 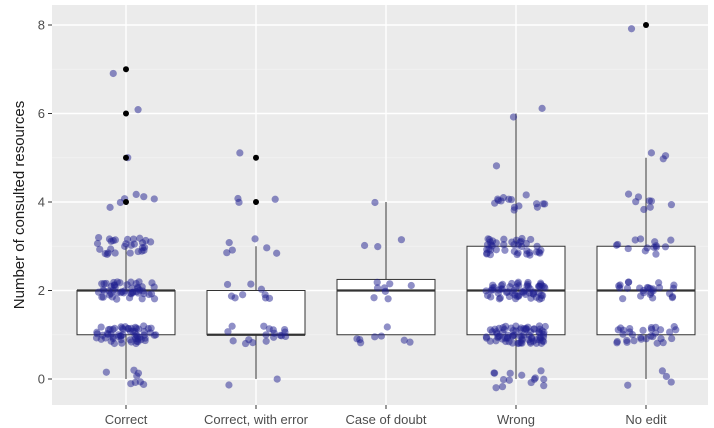 I want to click on box-correct-with-error, so click(x=256, y=312).